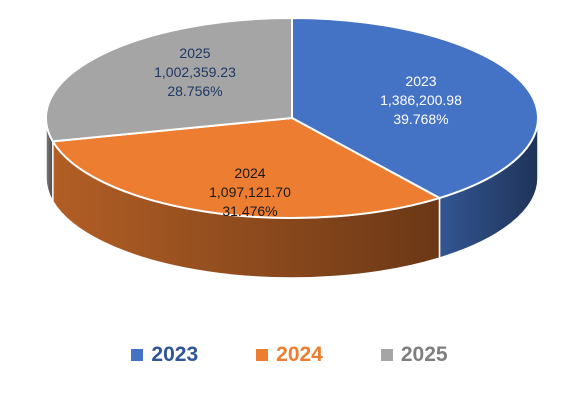 The width and height of the screenshot is (579, 401). I want to click on legend-label-2025: 2025, so click(424, 354).